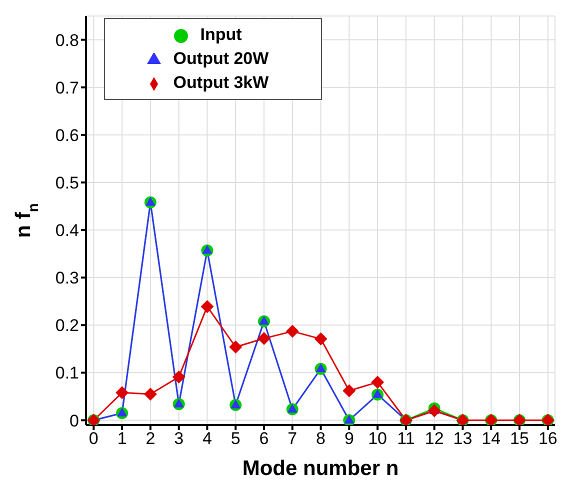  I want to click on x-tick-label: 12, so click(434, 438).